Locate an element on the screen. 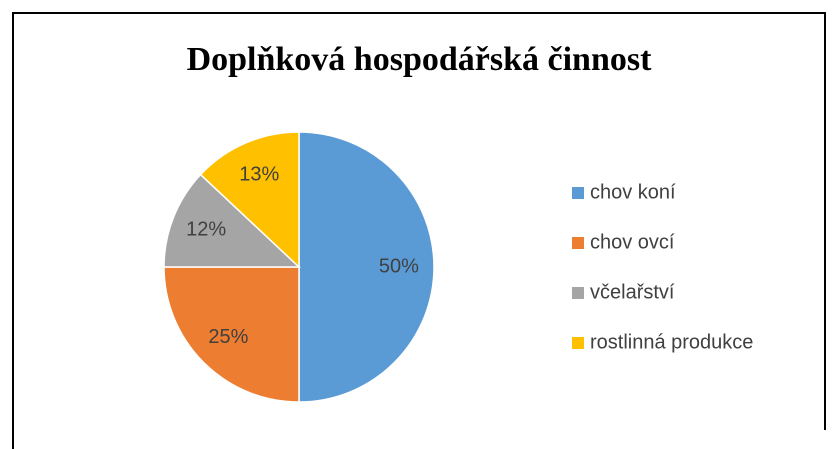 The width and height of the screenshot is (838, 449). chart-title: Doplňková hospodářská činnost is located at coordinates (420, 59).